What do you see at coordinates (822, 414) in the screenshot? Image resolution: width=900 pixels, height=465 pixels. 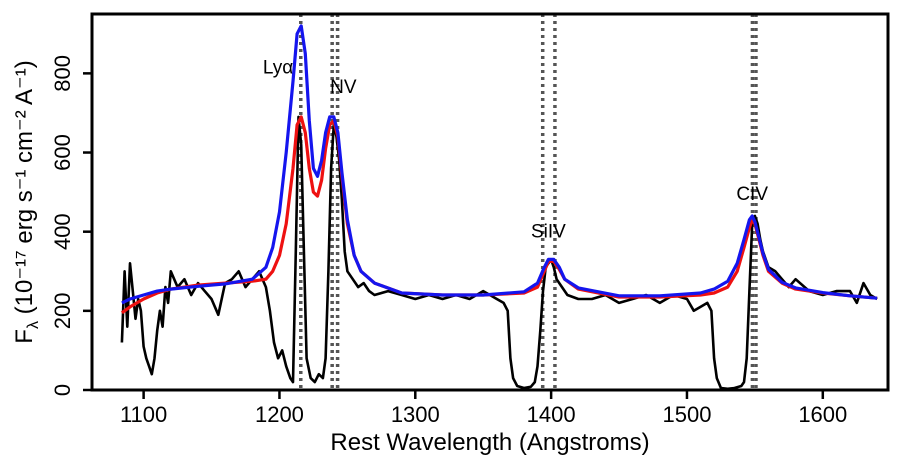 I see `x-tick-label: 1600` at bounding box center [822, 414].